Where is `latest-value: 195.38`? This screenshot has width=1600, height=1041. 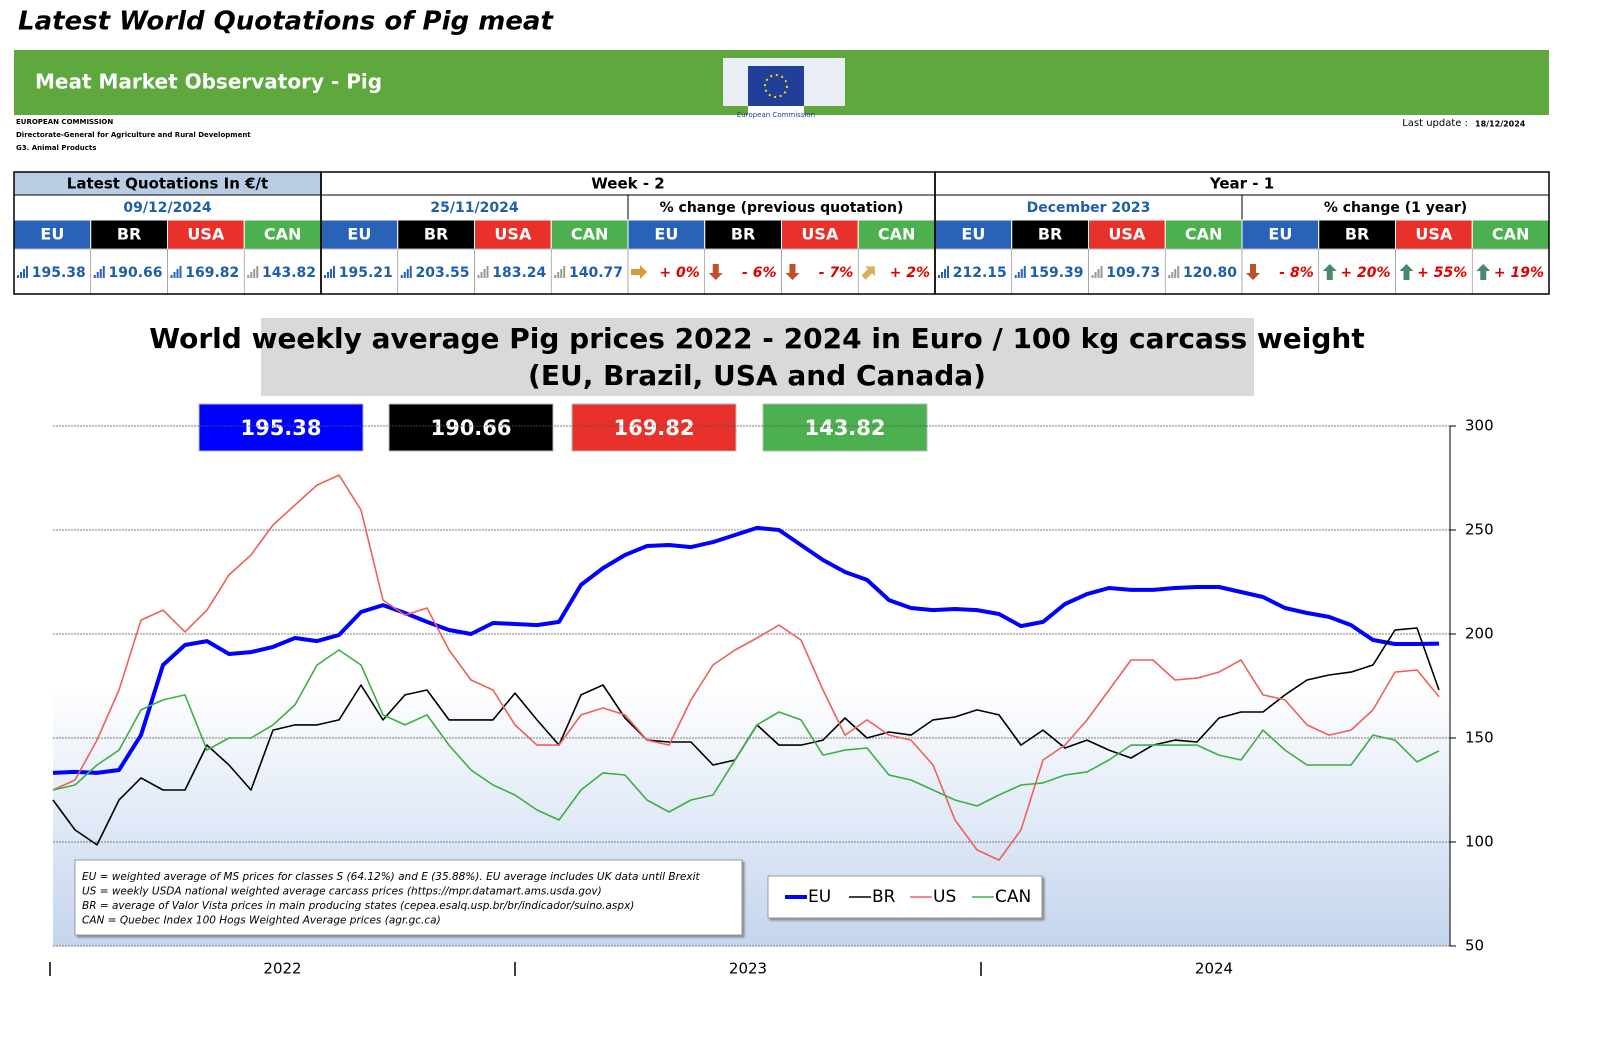
latest-value: 195.38 is located at coordinates (280, 428).